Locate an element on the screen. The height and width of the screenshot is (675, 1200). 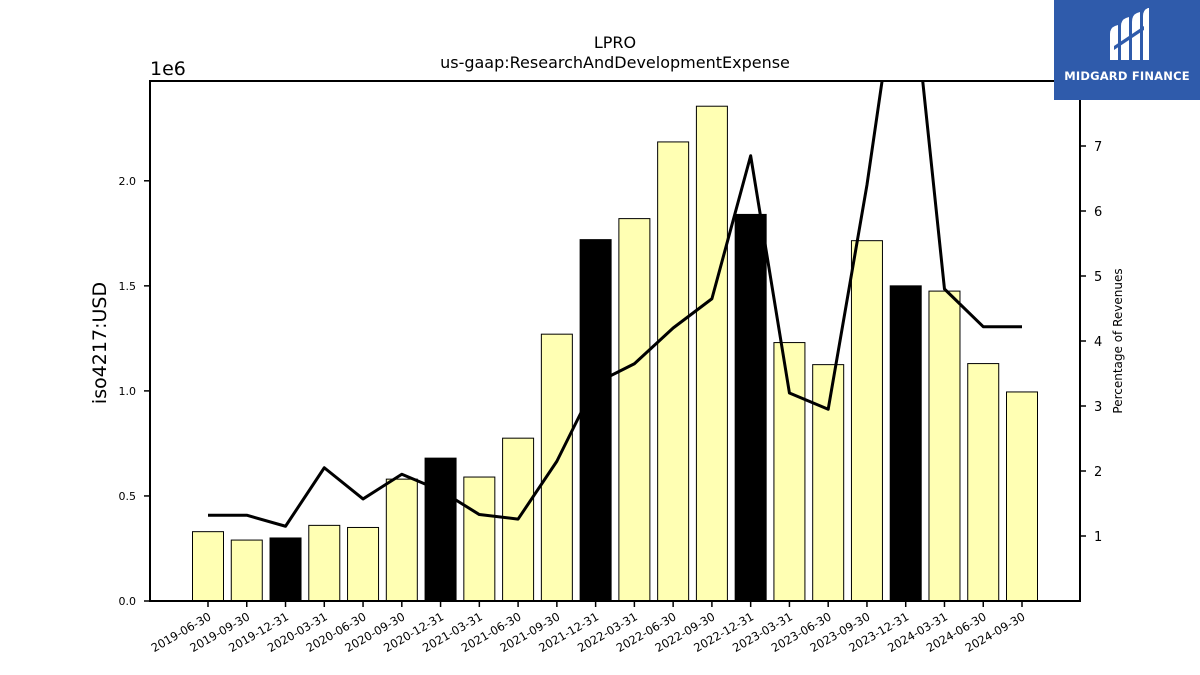
y-tick-label: 1.5 is located at coordinates (128, 286).